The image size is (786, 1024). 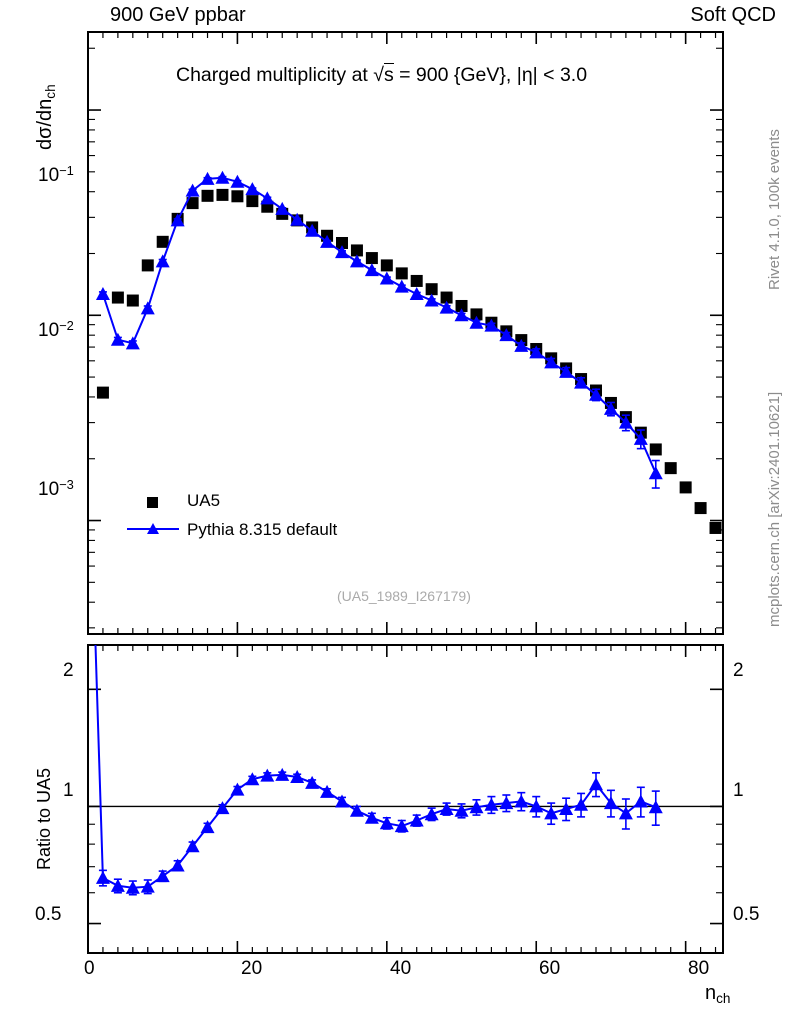 I want to click on ratio-y-tick-label-1-right: 1, so click(x=738, y=790).